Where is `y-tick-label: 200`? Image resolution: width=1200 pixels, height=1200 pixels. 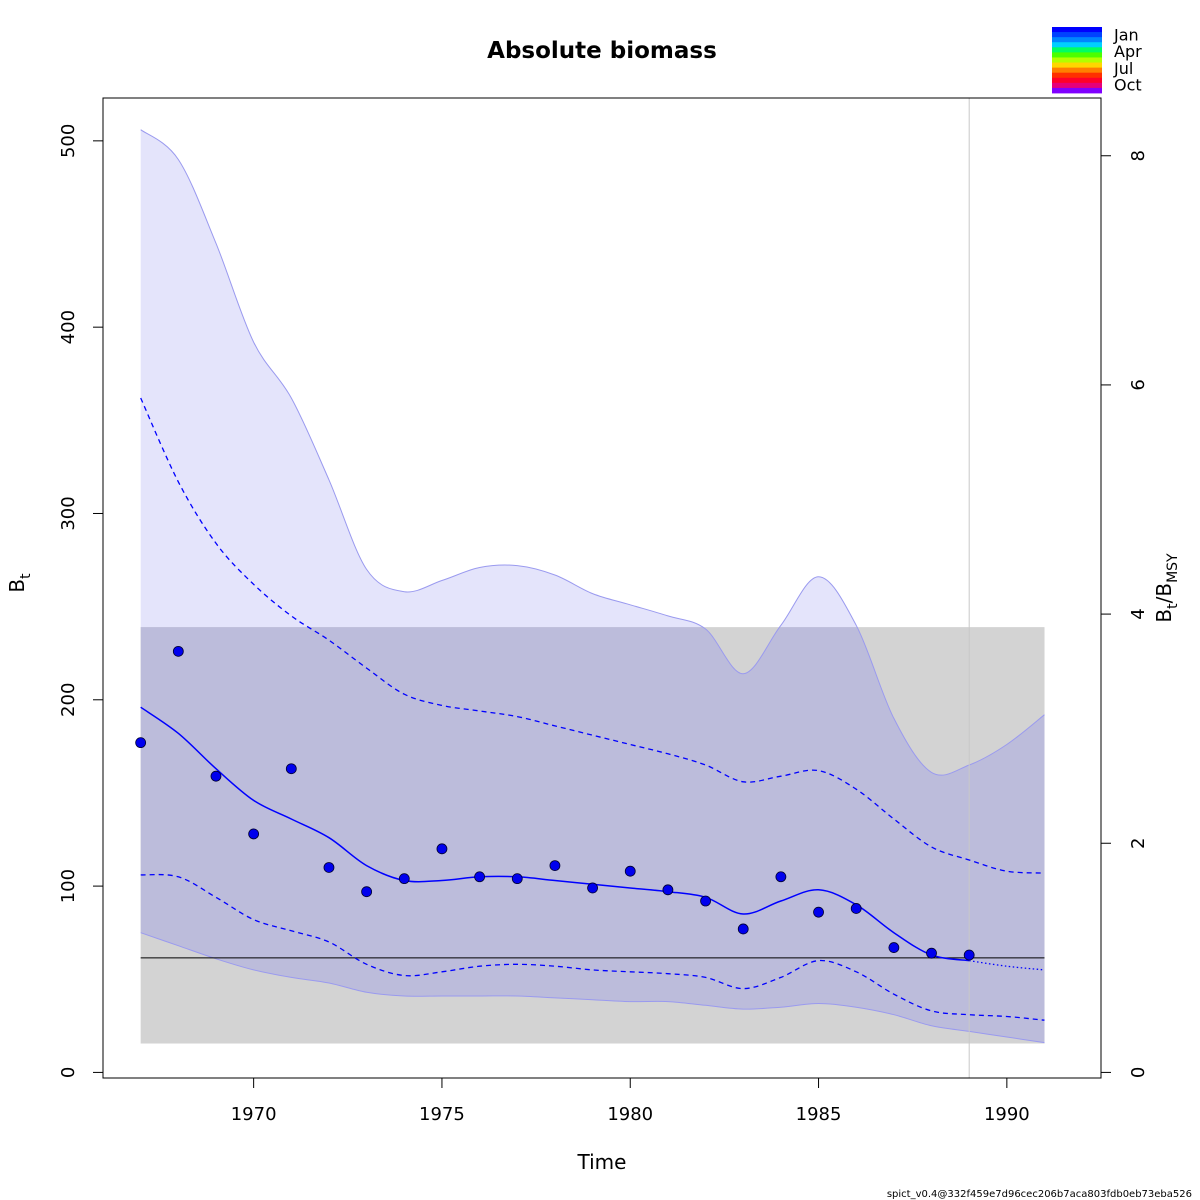
y-tick-label: 200 is located at coordinates (68, 700).